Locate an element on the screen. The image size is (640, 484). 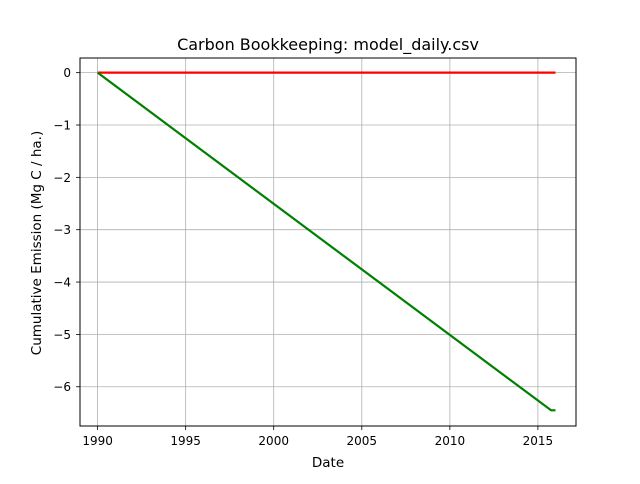
y-axis-ticks: 0 −1 −2 −3 −4 −5 −6 is located at coordinates (66, 230).